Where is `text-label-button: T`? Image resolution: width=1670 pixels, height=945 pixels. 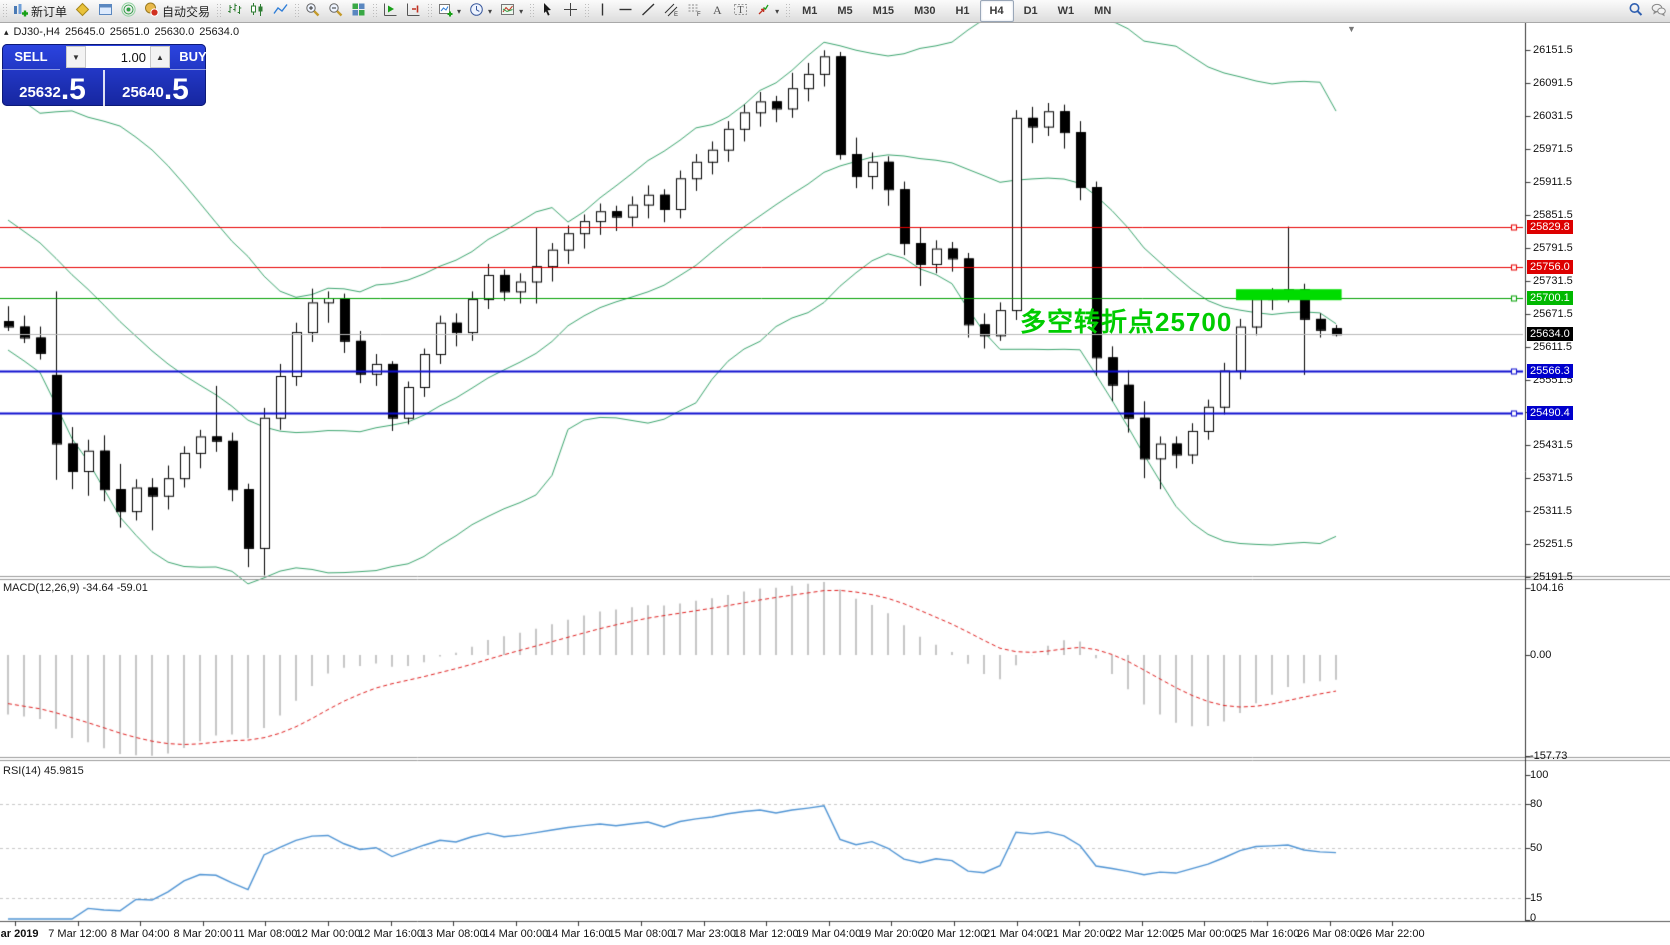 text-label-button: T is located at coordinates (740, 11).